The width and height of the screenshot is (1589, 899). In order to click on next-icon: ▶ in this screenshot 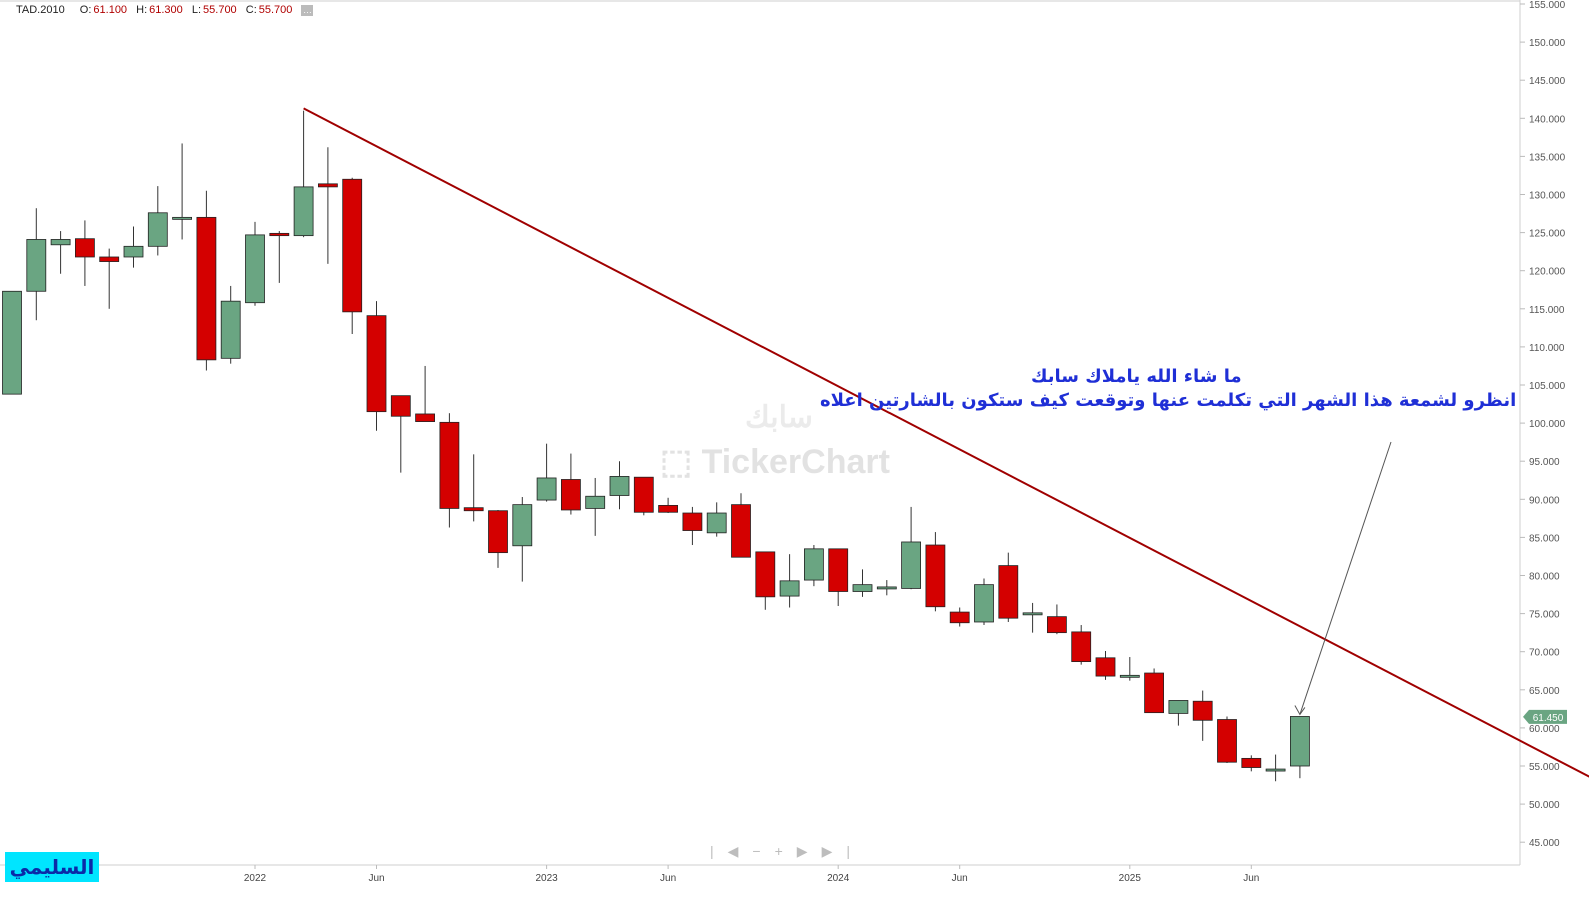, I will do `click(809, 851)`.